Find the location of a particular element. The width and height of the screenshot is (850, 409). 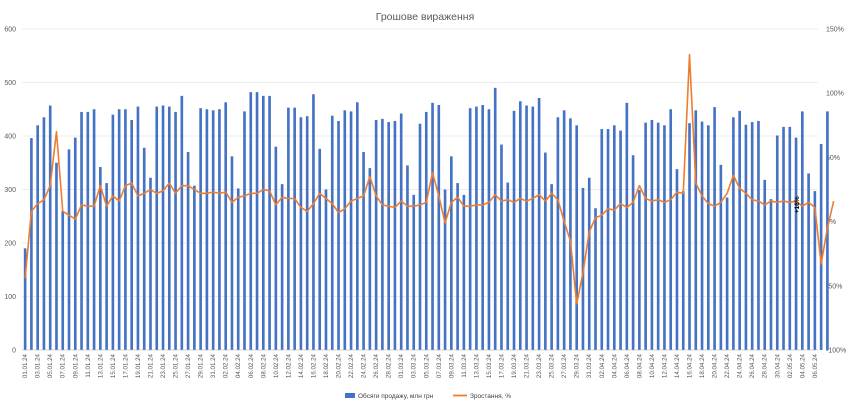

y-right-tick-label: 150% is located at coordinates (835, 30).